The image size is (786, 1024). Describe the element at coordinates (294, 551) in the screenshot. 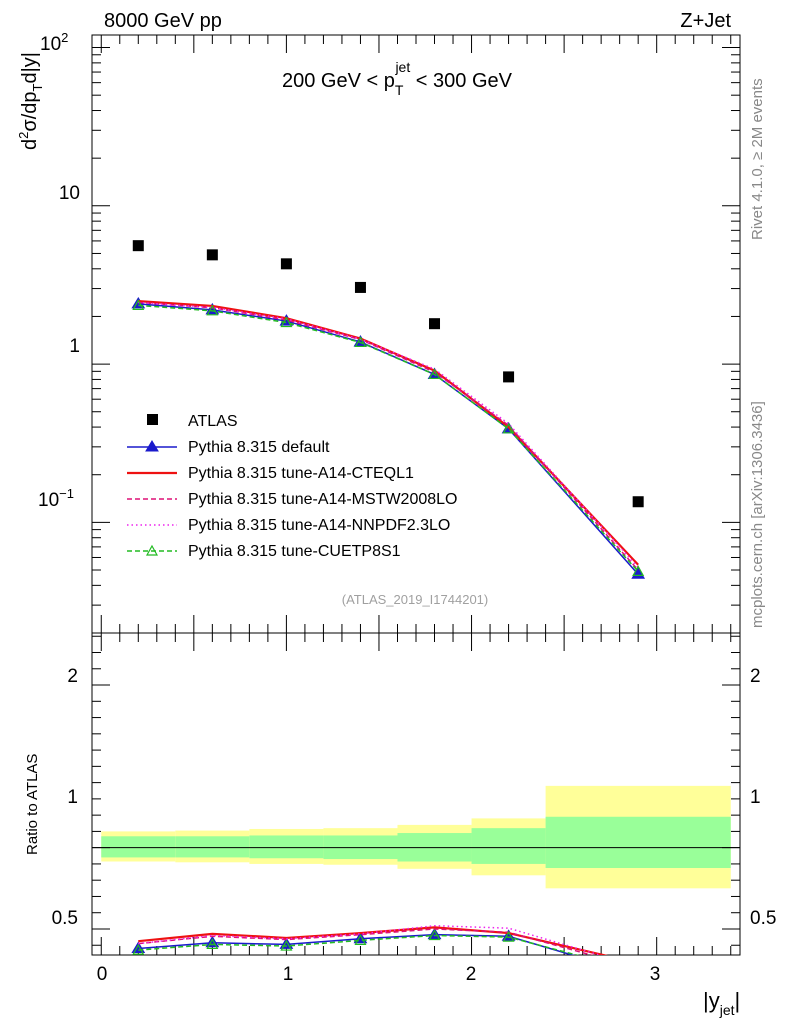

I see `legend-label-4: Pythia 8.315 tune-CUETP8S1` at that location.